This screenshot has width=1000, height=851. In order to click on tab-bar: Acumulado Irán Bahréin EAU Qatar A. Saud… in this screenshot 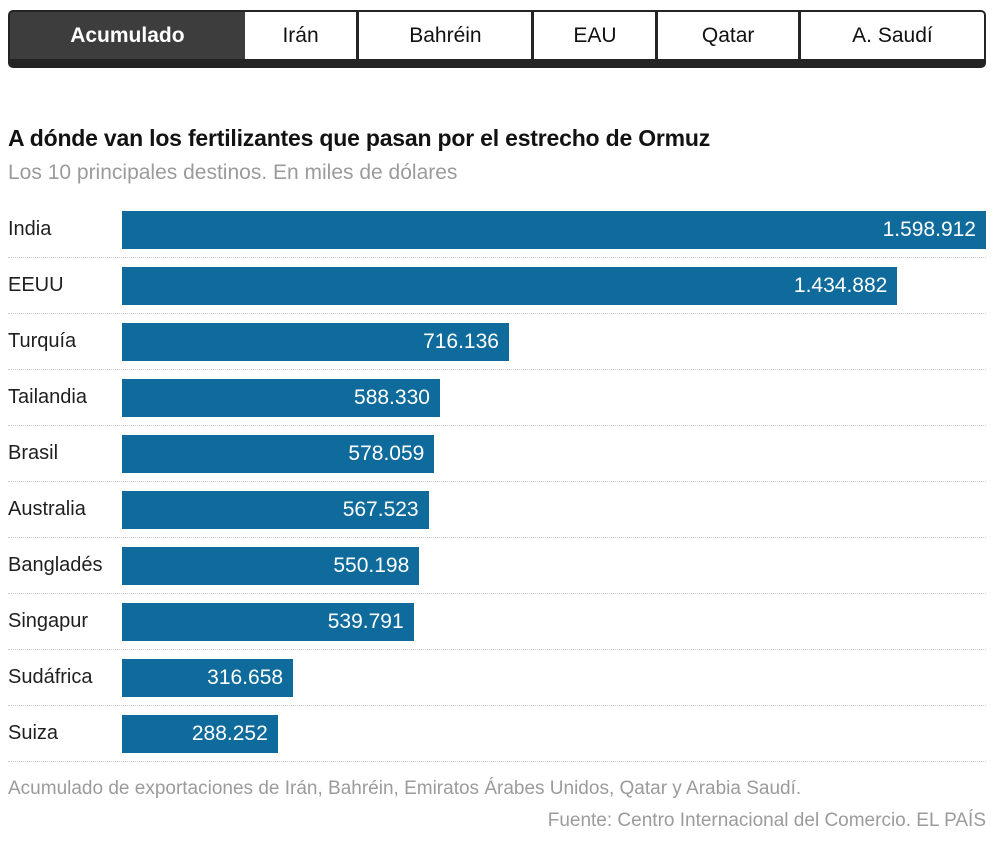, I will do `click(497, 39)`.